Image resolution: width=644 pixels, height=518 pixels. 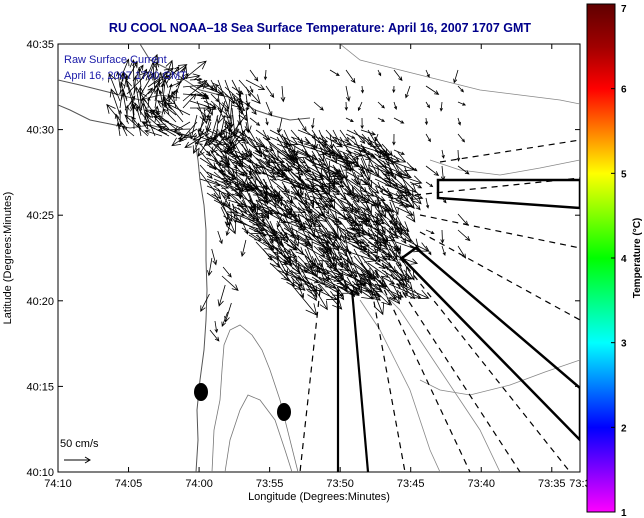 I want to click on scale-arrow, so click(x=77, y=460).